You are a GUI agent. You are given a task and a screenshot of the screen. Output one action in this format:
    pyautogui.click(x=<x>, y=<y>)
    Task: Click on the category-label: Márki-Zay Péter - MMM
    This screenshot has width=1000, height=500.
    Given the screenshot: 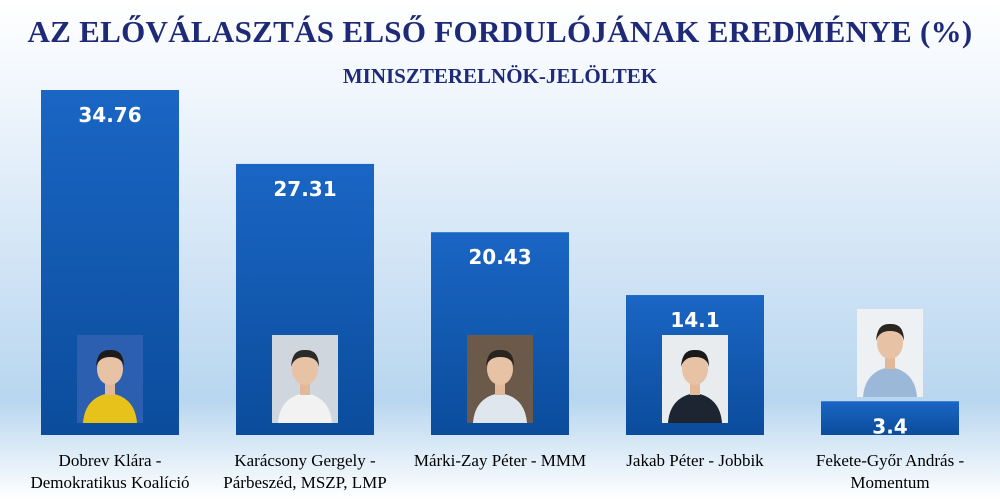 What is the action you would take?
    pyautogui.click(x=500, y=461)
    